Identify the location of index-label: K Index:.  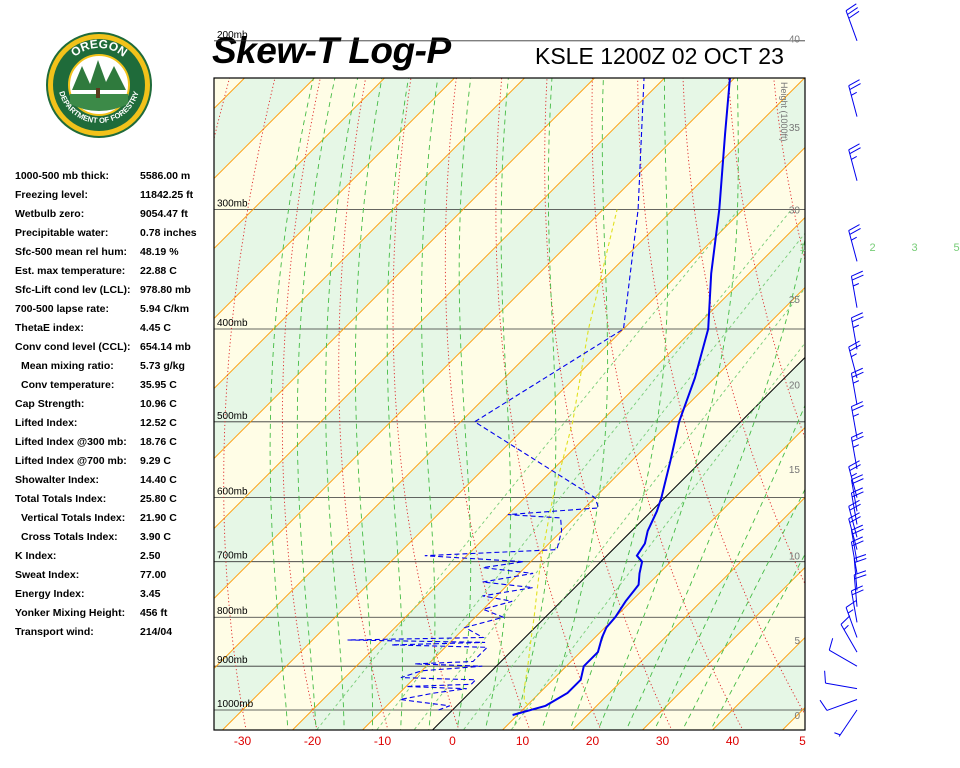
(36, 556).